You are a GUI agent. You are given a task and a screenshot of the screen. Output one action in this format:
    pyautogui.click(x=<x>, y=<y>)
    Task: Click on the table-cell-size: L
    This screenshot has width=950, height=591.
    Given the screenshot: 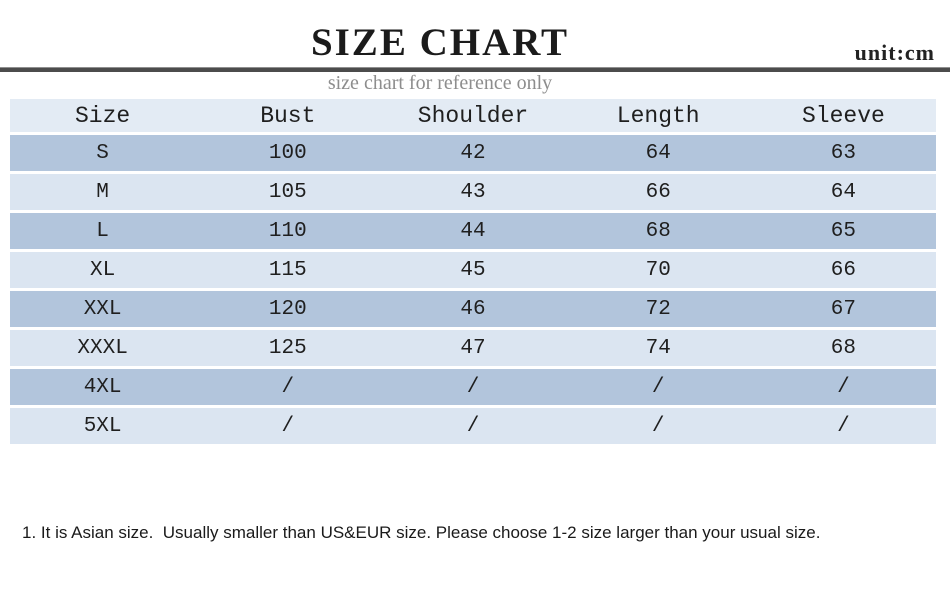 What is the action you would take?
    pyautogui.click(x=102, y=231)
    